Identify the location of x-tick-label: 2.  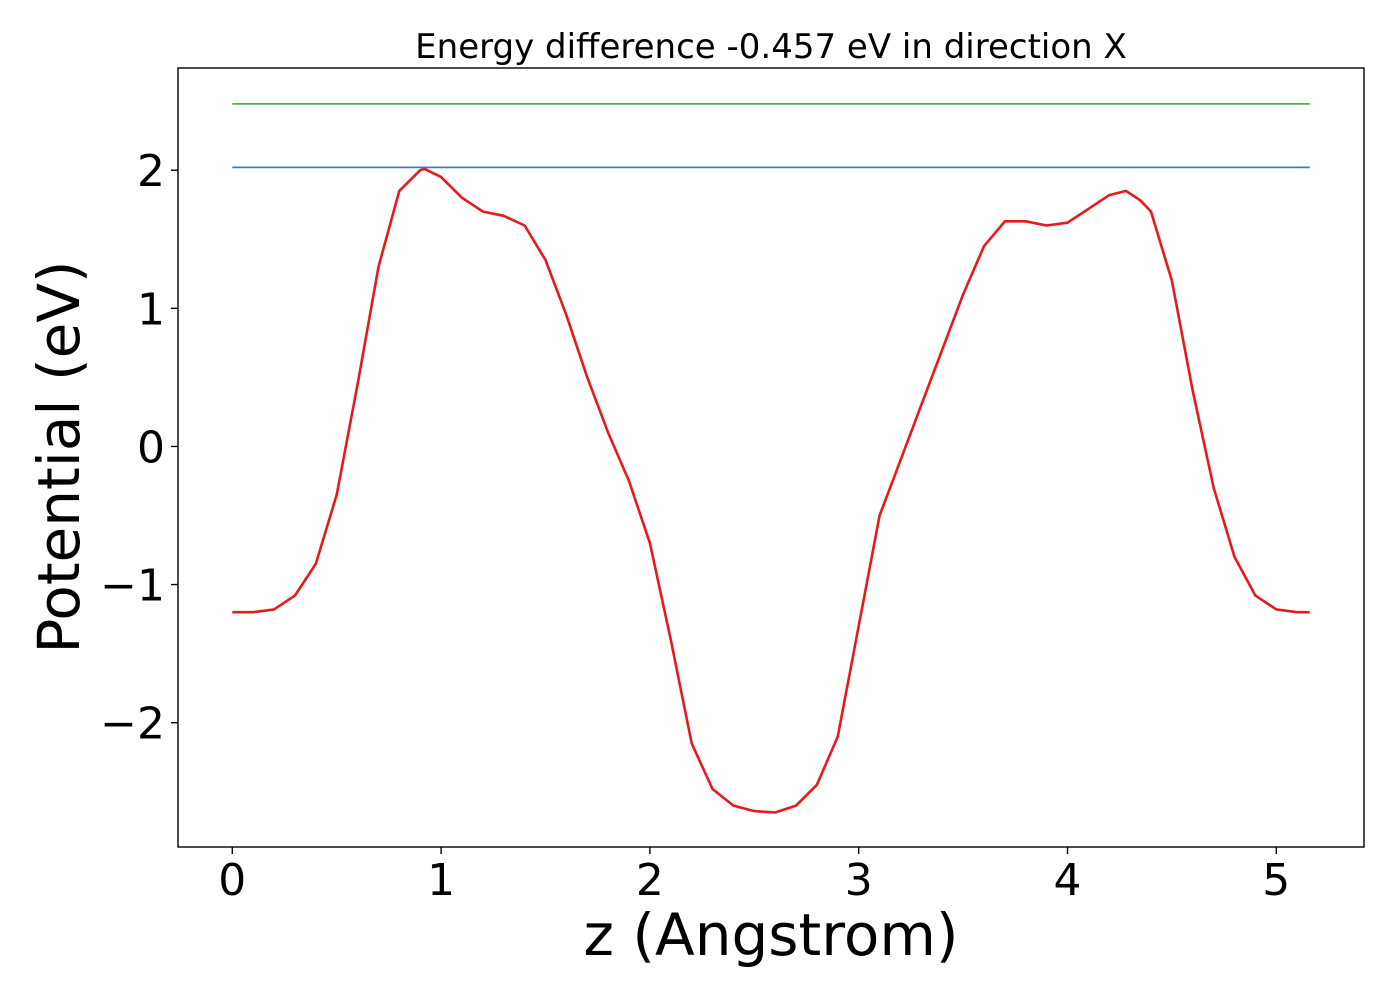
(650, 880).